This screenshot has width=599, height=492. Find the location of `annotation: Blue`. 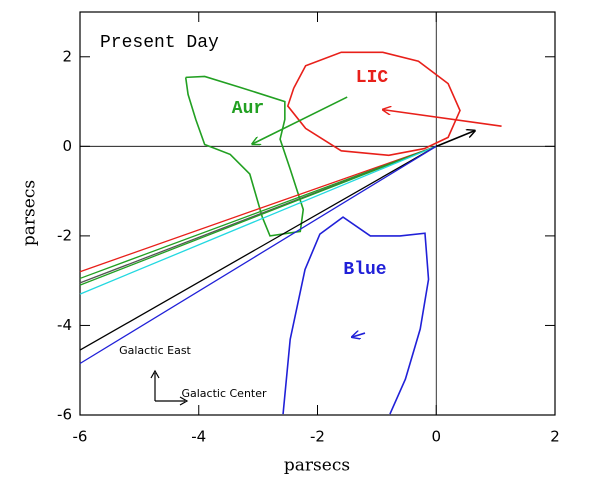

annotation: Blue is located at coordinates (364, 270).